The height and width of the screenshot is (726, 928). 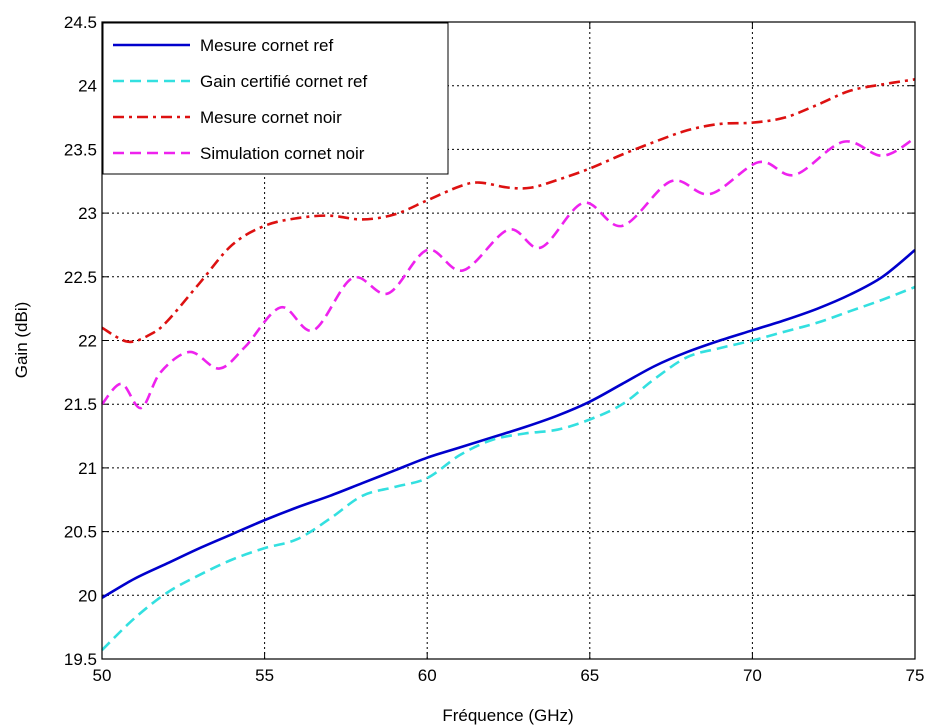 I want to click on x-axis-label: Fréquence (GHz), so click(x=507, y=715).